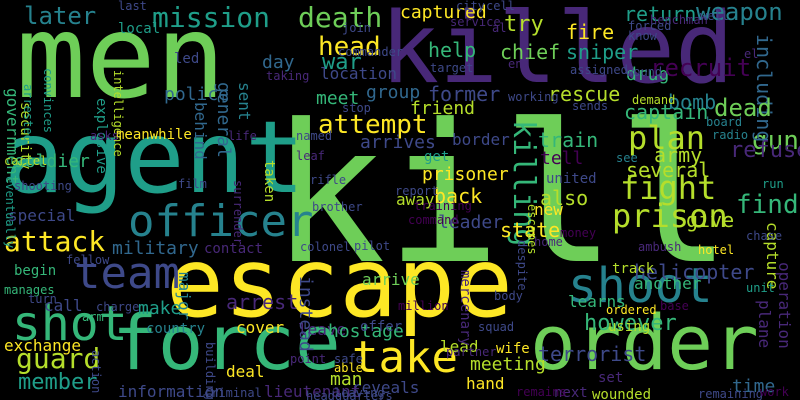 Image resolution: width=800 pixels, height=400 pixels. I want to click on word-guard: guard, so click(58, 358).